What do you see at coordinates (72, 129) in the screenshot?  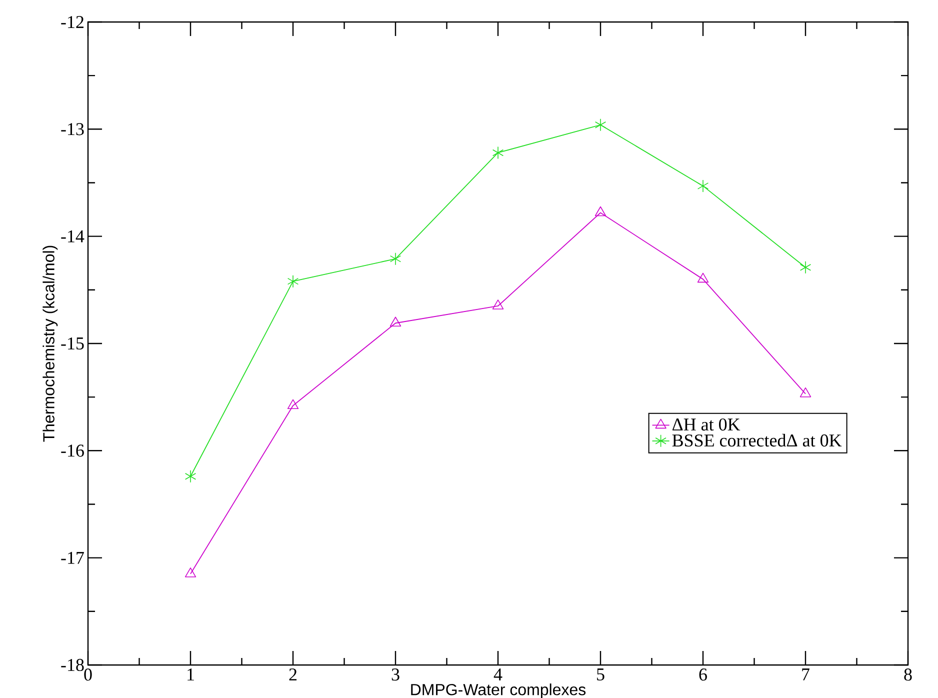 I see `y-tick-label: -13` at bounding box center [72, 129].